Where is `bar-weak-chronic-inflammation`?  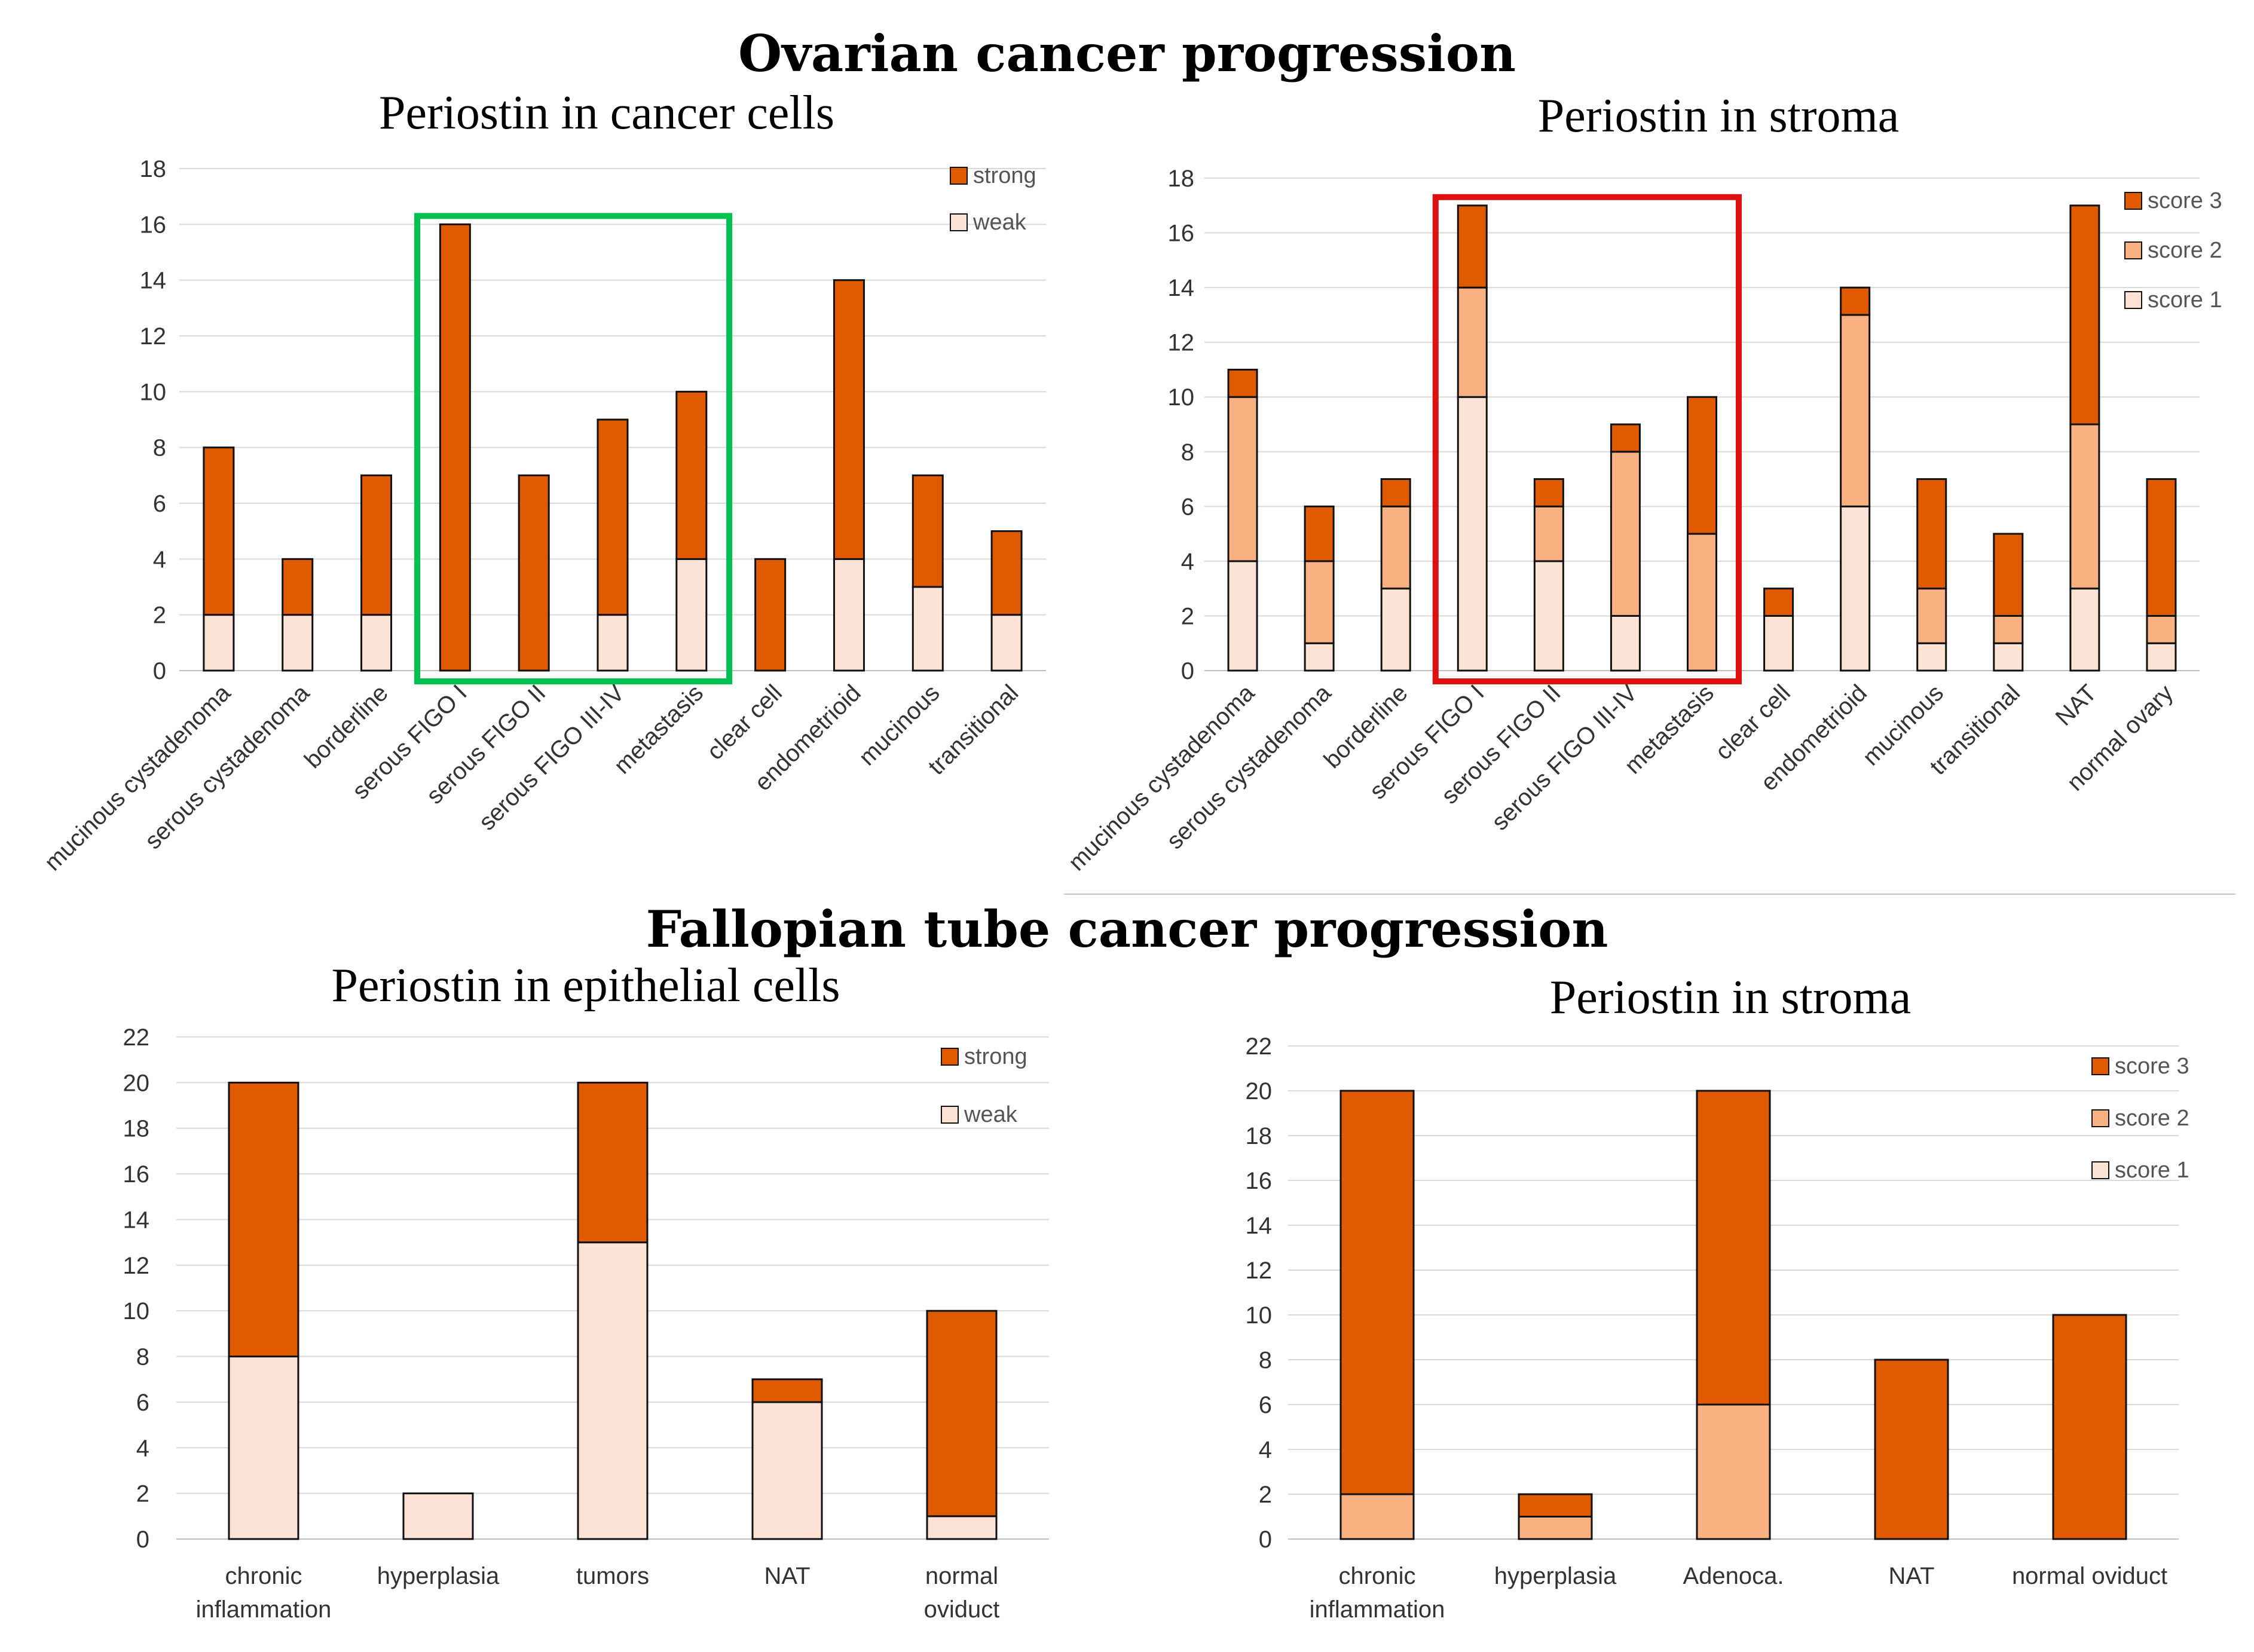 bar-weak-chronic-inflammation is located at coordinates (263, 1448).